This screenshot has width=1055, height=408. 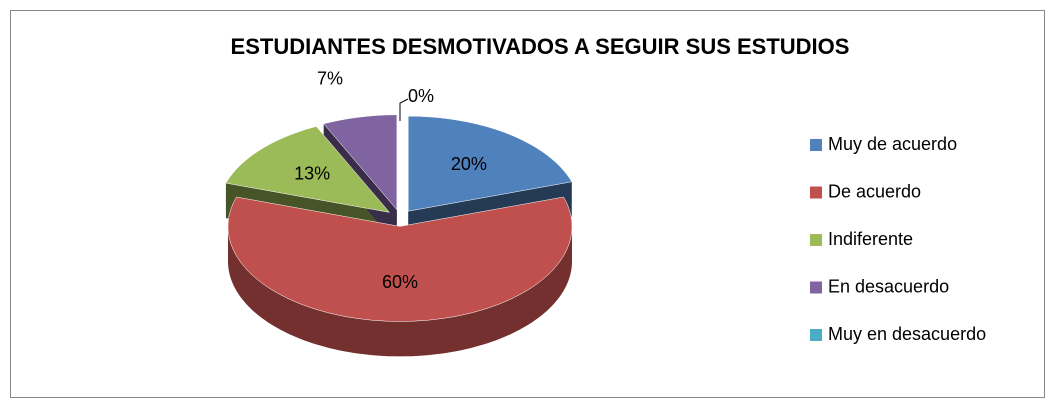 What do you see at coordinates (330, 79) in the screenshot?
I see `data-label: 7%` at bounding box center [330, 79].